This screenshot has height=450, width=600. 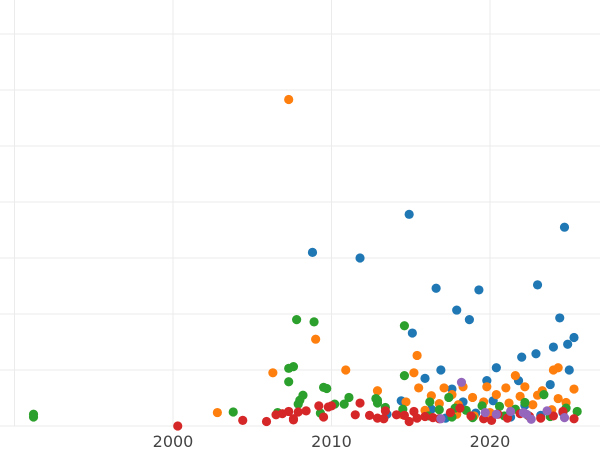 I want to click on x-tick-label: 2010, so click(x=331, y=441).